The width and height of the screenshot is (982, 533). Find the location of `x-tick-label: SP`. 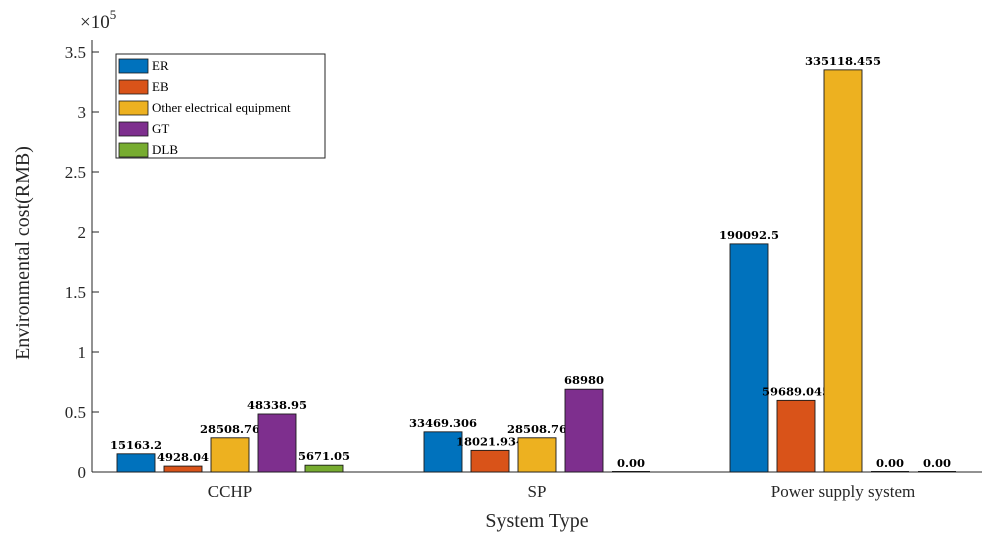

x-tick-label: SP is located at coordinates (537, 491).